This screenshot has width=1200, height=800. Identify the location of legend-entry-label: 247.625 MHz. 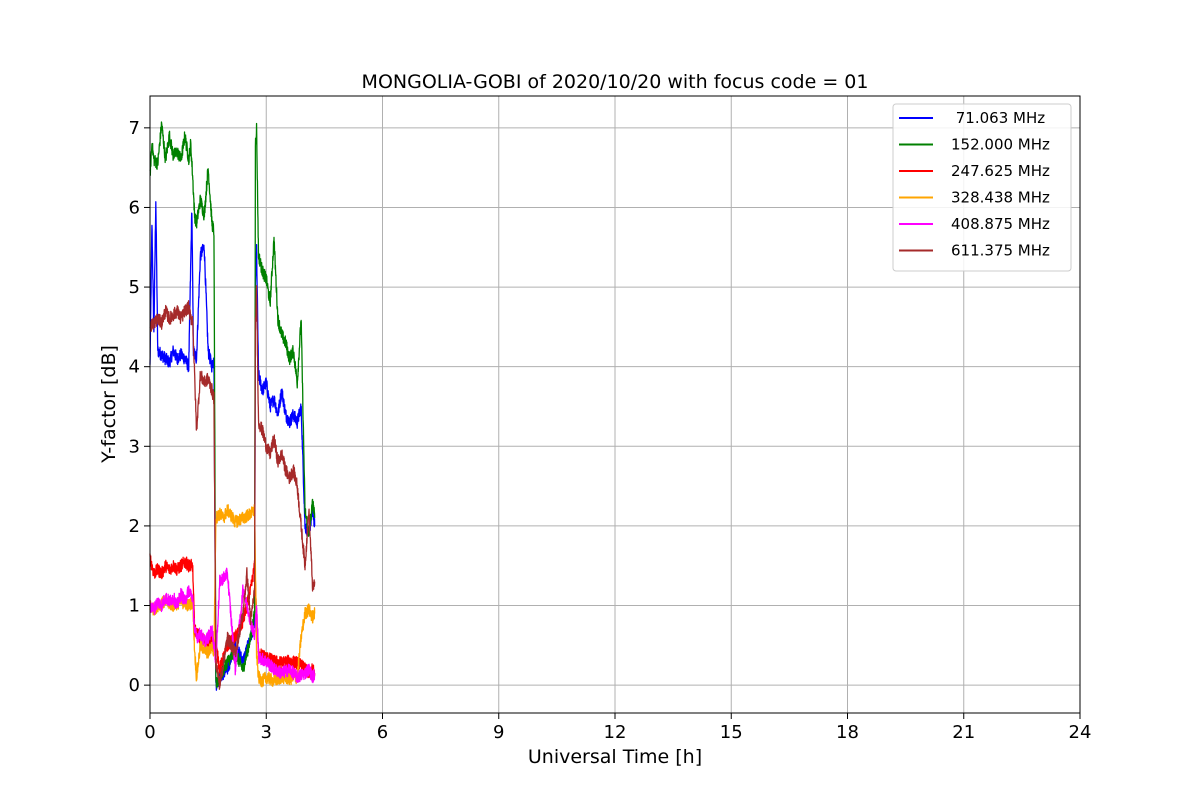
(1000, 171).